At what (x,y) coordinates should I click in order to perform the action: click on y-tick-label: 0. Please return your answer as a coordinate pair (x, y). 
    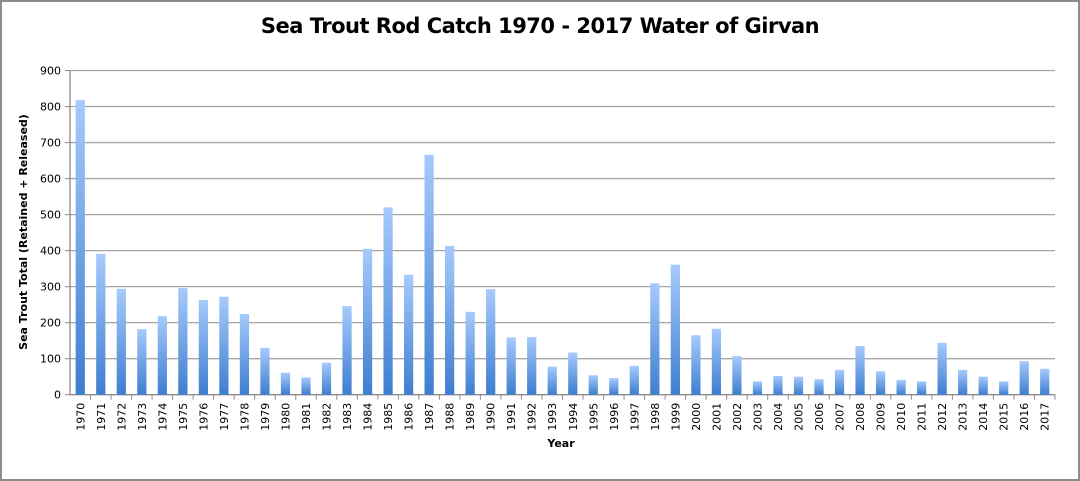
    Looking at the image, I should click on (57, 395).